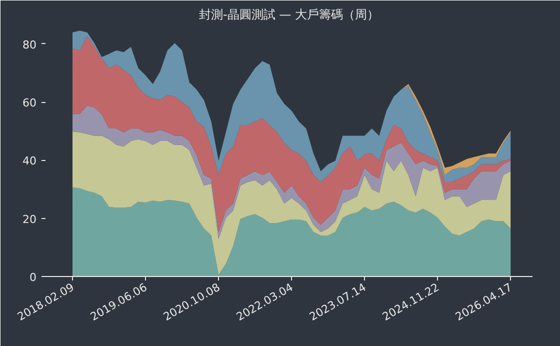 This screenshot has height=346, width=560. Describe the element at coordinates (29, 103) in the screenshot. I see `y-tick-label: 60` at that location.